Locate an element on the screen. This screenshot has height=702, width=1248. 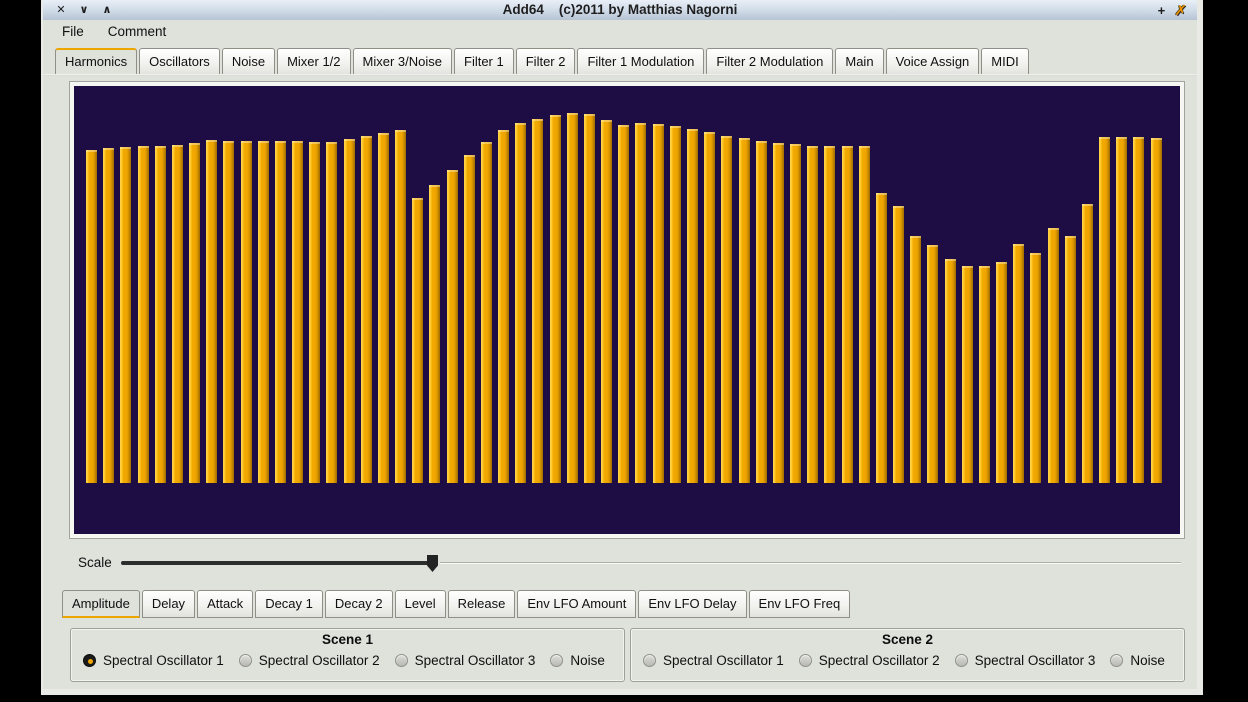
scene-2-radio-spectral-oscillator-3: Spectral Oscillator 3 is located at coordinates (1025, 660).